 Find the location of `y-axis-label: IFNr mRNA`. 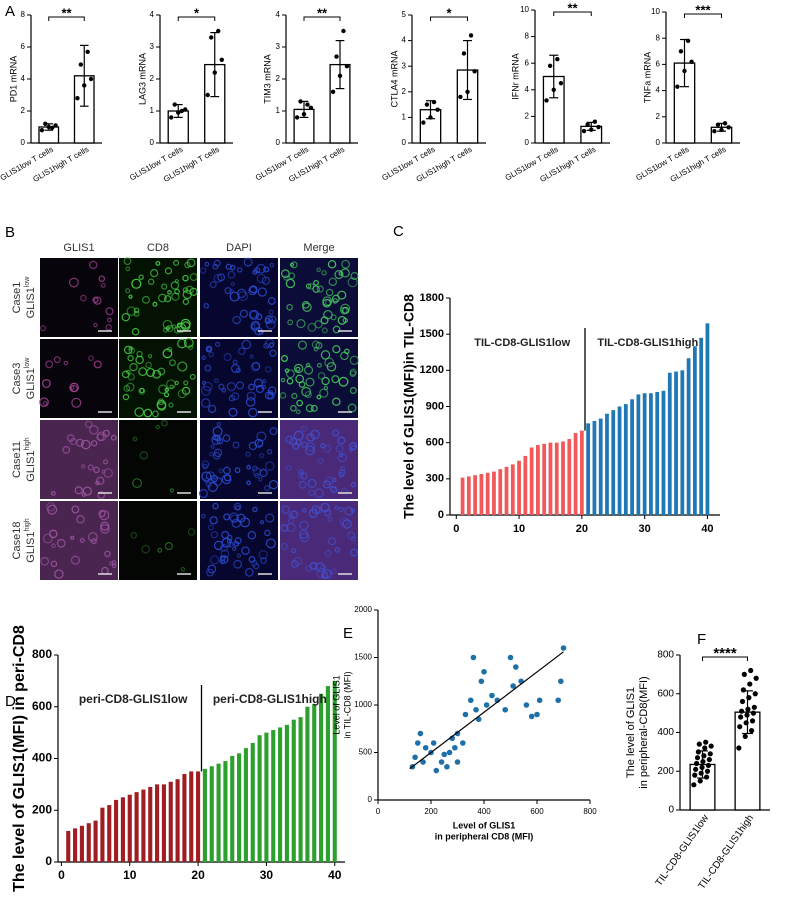

y-axis-label: IFNr mRNA is located at coordinates (515, 76).